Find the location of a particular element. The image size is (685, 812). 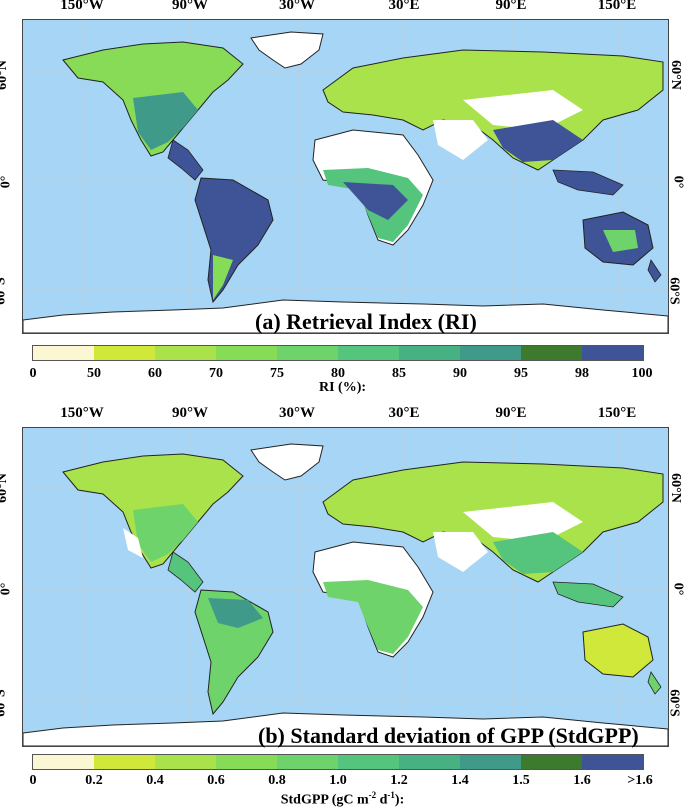

colorbar-tick: 95 is located at coordinates (521, 373).